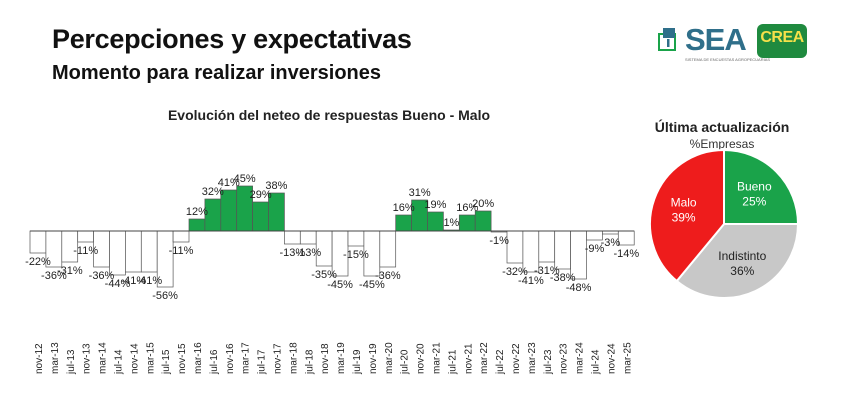 This screenshot has width=842, height=409. I want to click on bar-label-nov-21: 16%, so click(467, 208).